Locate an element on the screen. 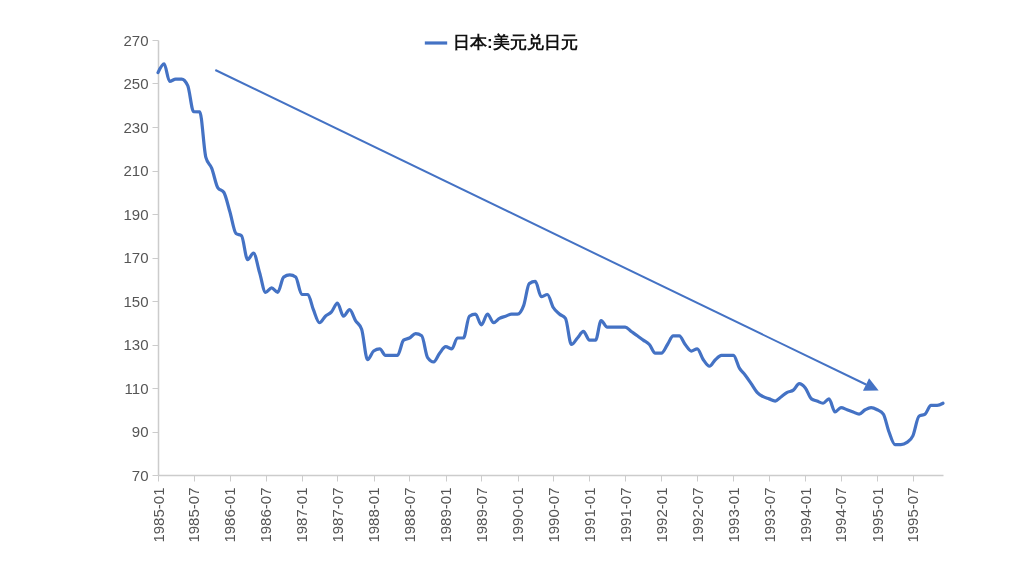 The image size is (1036, 569). x-tick-label: 1993-07 is located at coordinates (769, 515).